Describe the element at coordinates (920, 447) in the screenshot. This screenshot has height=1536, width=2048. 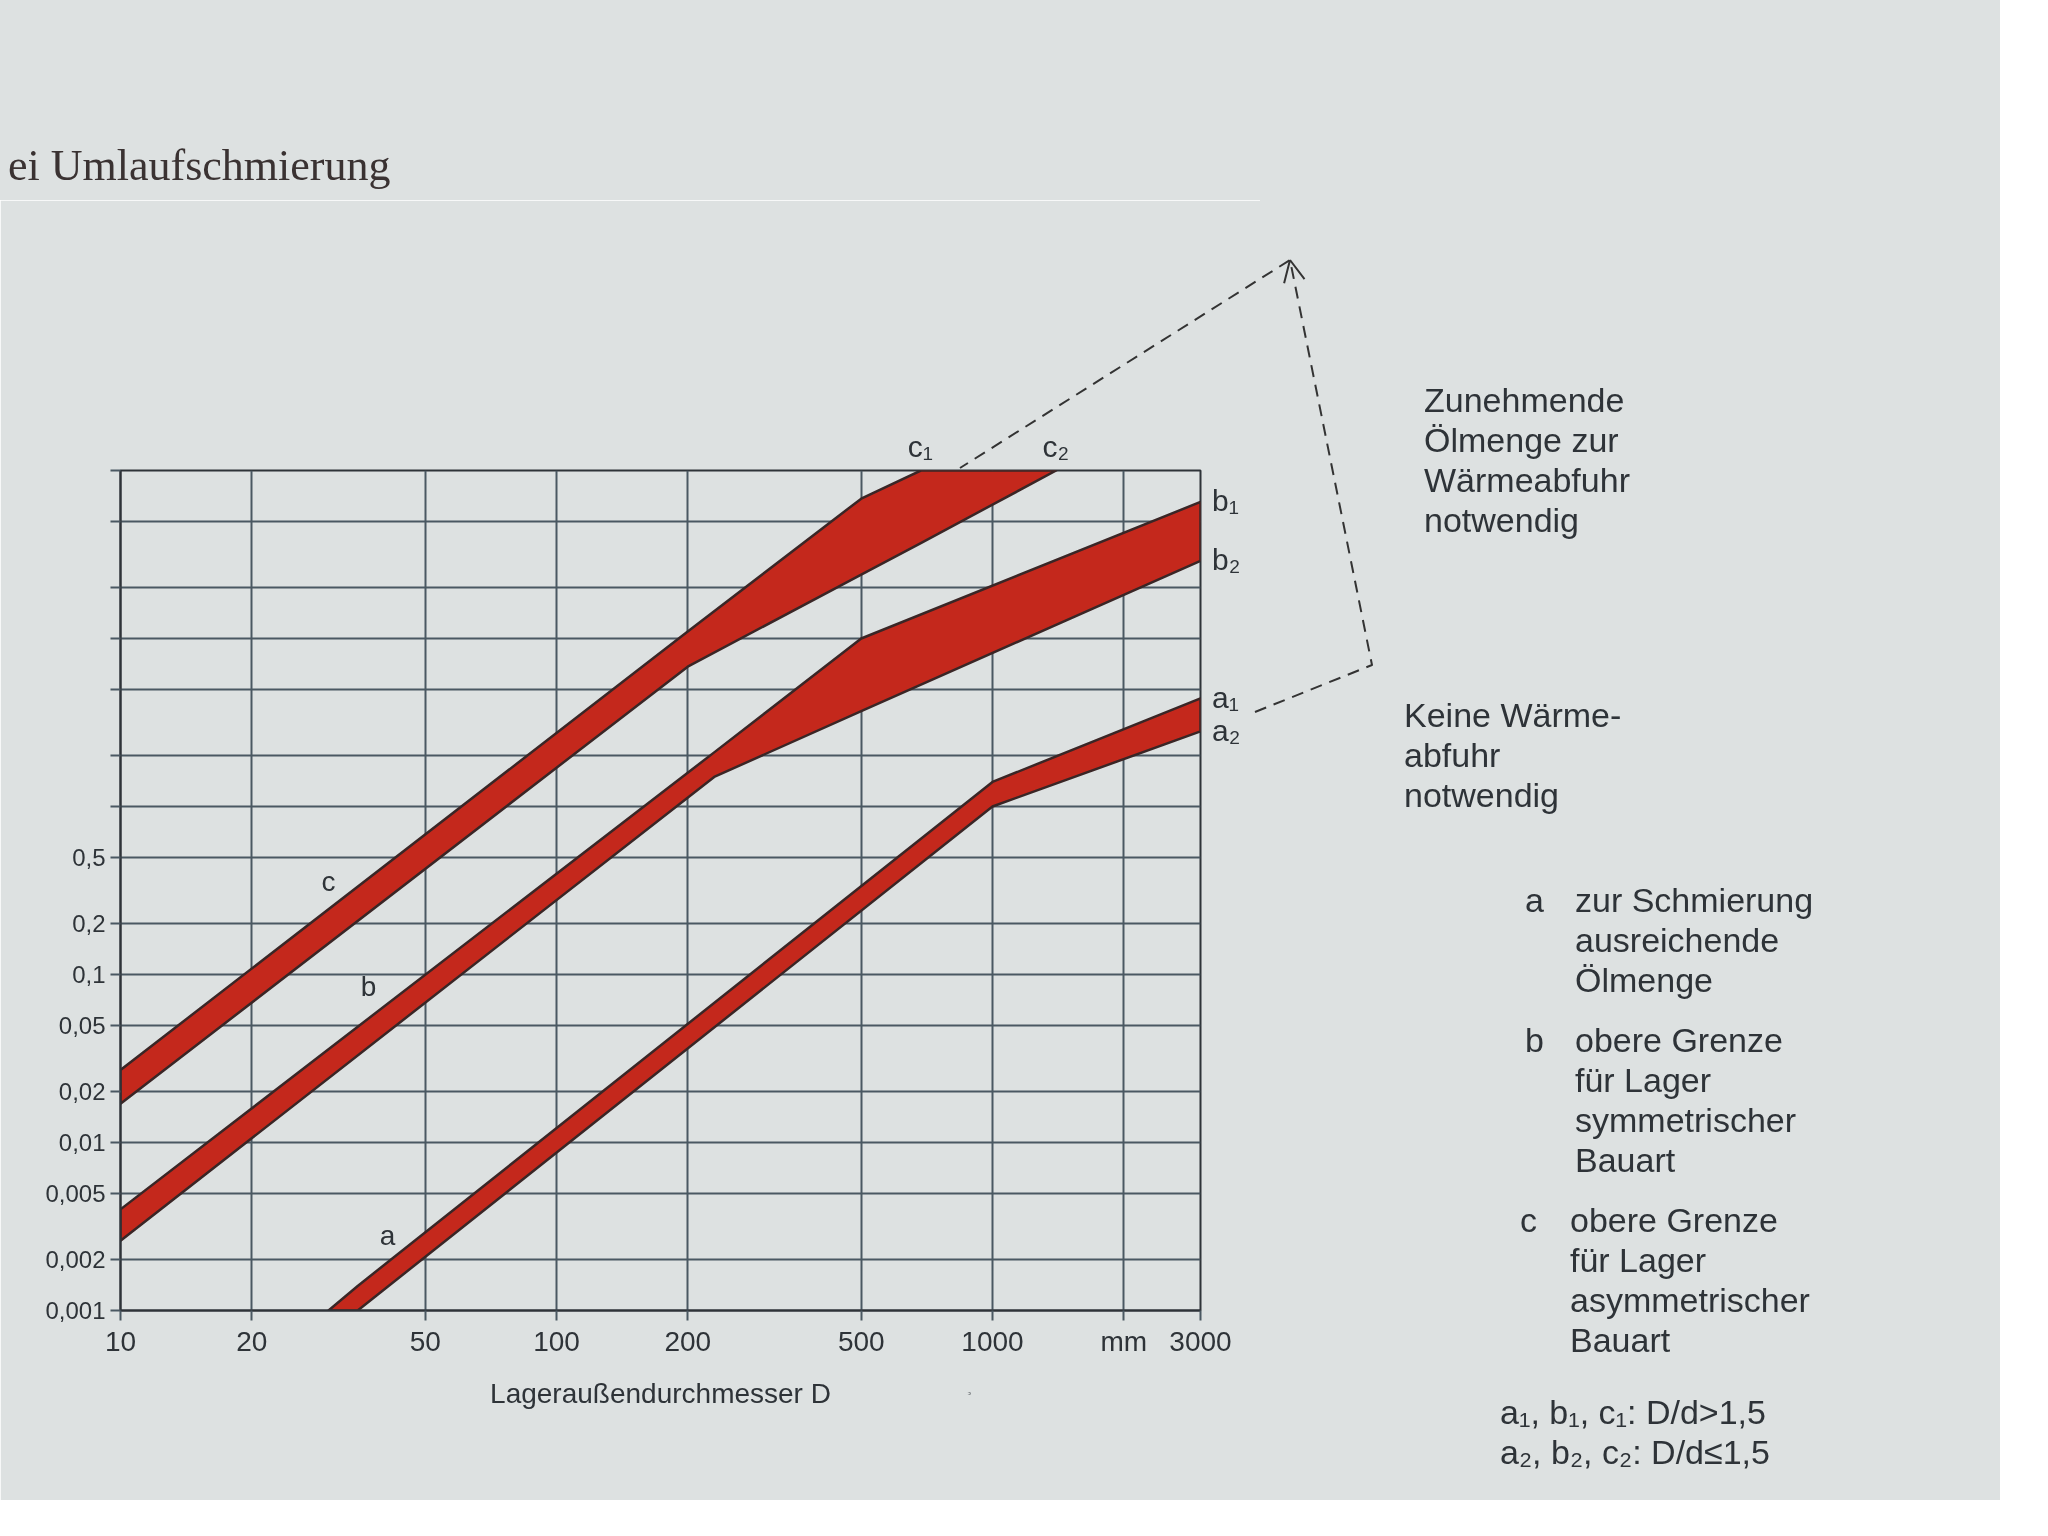
I see `annotation: c₁` at that location.